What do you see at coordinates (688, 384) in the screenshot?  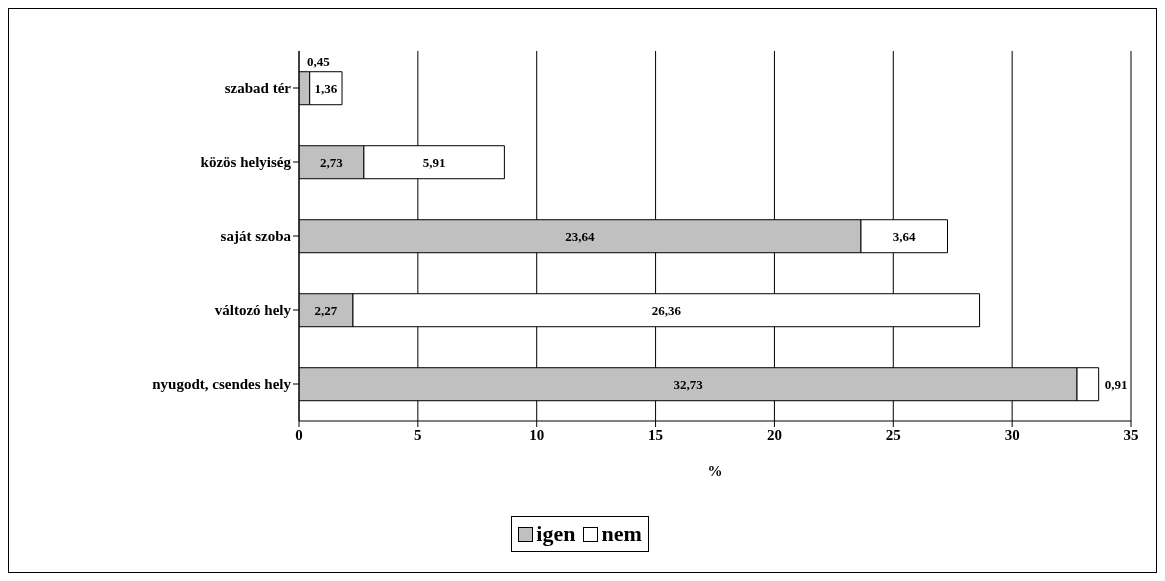 I see `data-label: 32,73` at bounding box center [688, 384].